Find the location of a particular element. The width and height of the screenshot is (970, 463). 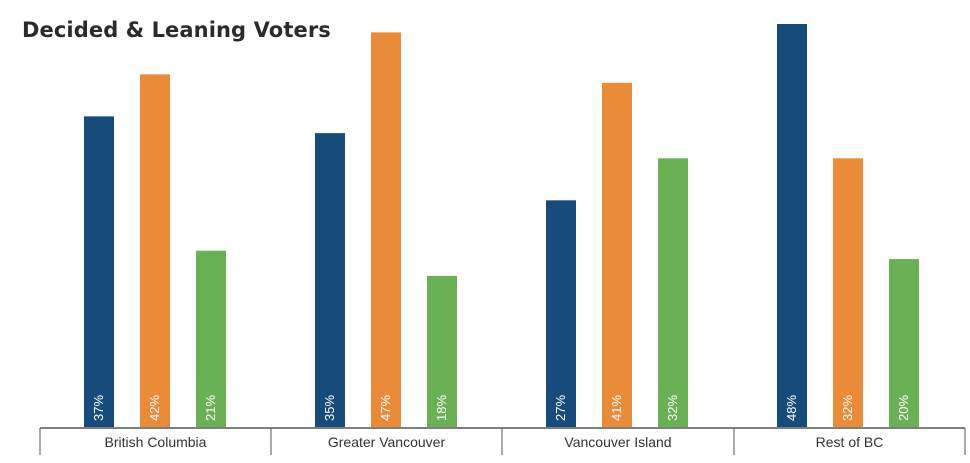

bar-value-label: 41% is located at coordinates (616, 408).